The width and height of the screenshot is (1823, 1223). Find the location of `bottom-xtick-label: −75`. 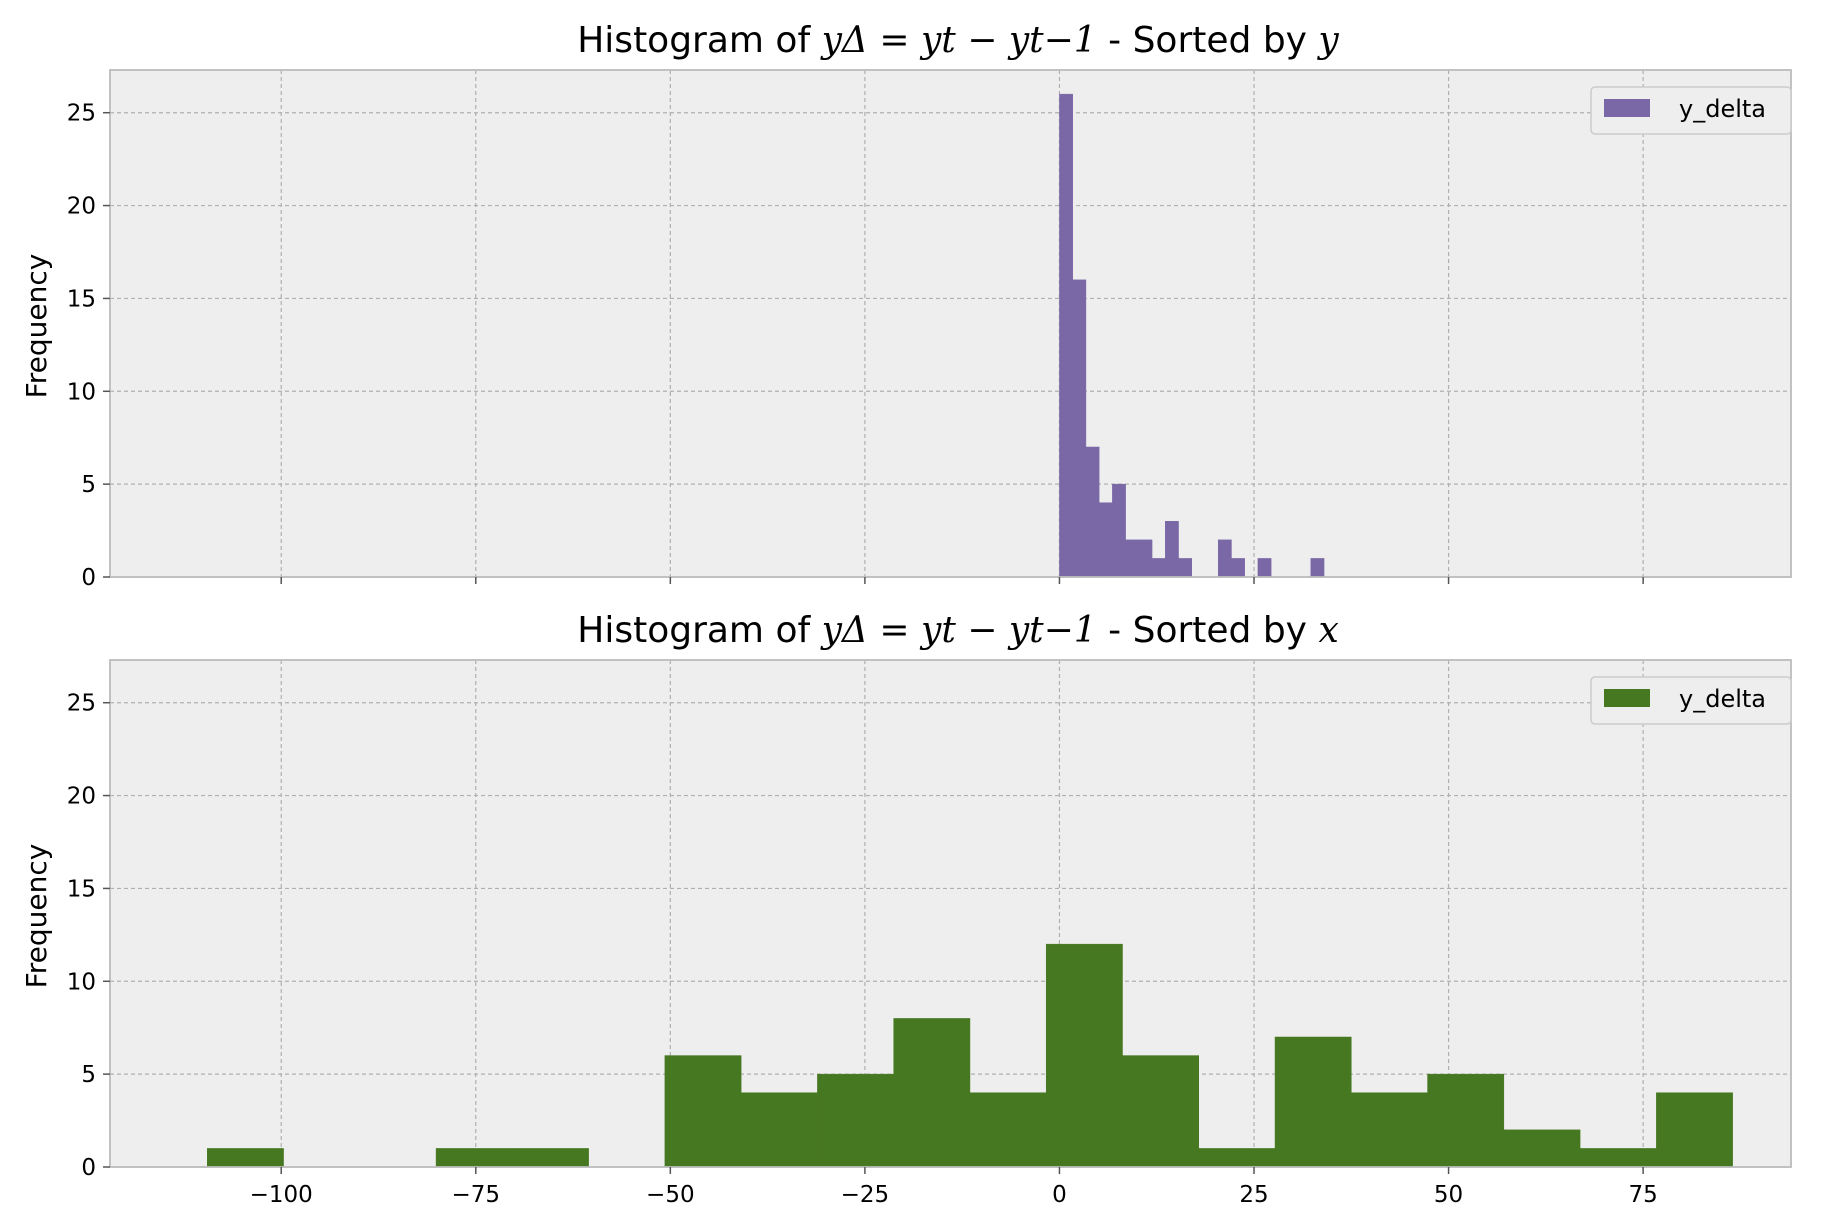

bottom-xtick-label: −75 is located at coordinates (475, 1195).